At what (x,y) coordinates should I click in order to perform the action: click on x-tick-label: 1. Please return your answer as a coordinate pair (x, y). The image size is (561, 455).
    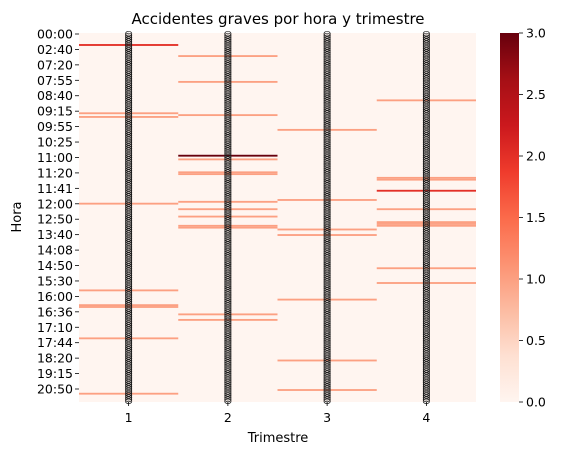
    Looking at the image, I should click on (129, 417).